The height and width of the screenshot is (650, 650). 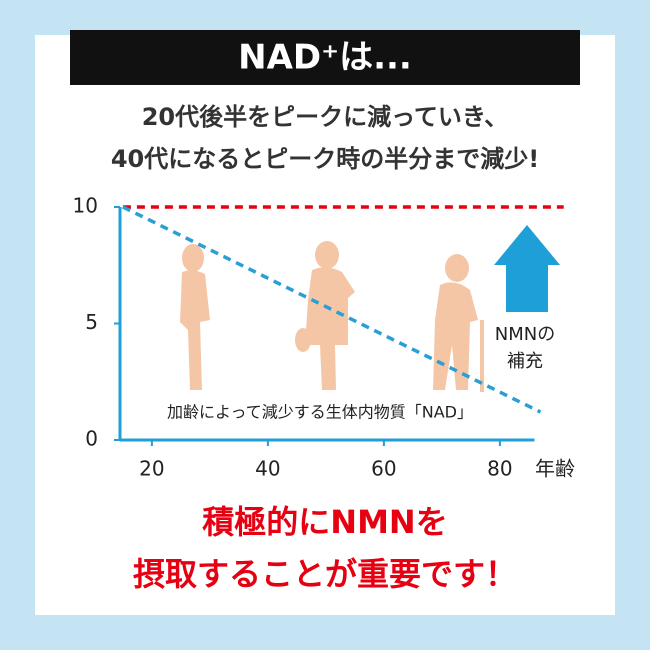 I want to click on x-tick-label: 60, so click(x=383, y=469).